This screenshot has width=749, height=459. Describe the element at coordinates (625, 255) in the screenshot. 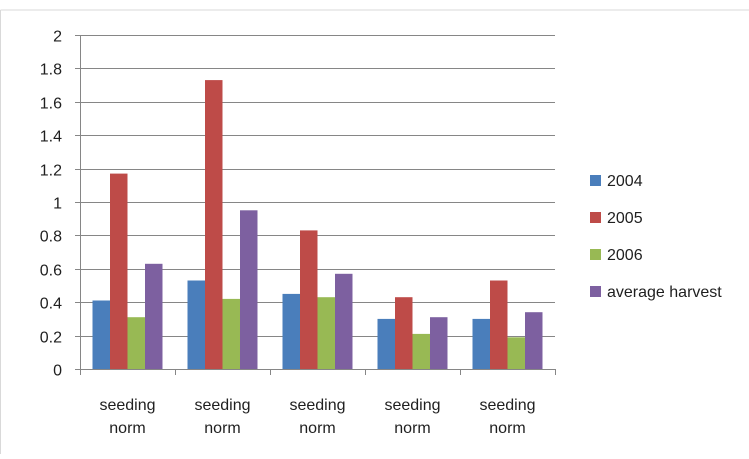

I see `legend-label: 2006` at that location.